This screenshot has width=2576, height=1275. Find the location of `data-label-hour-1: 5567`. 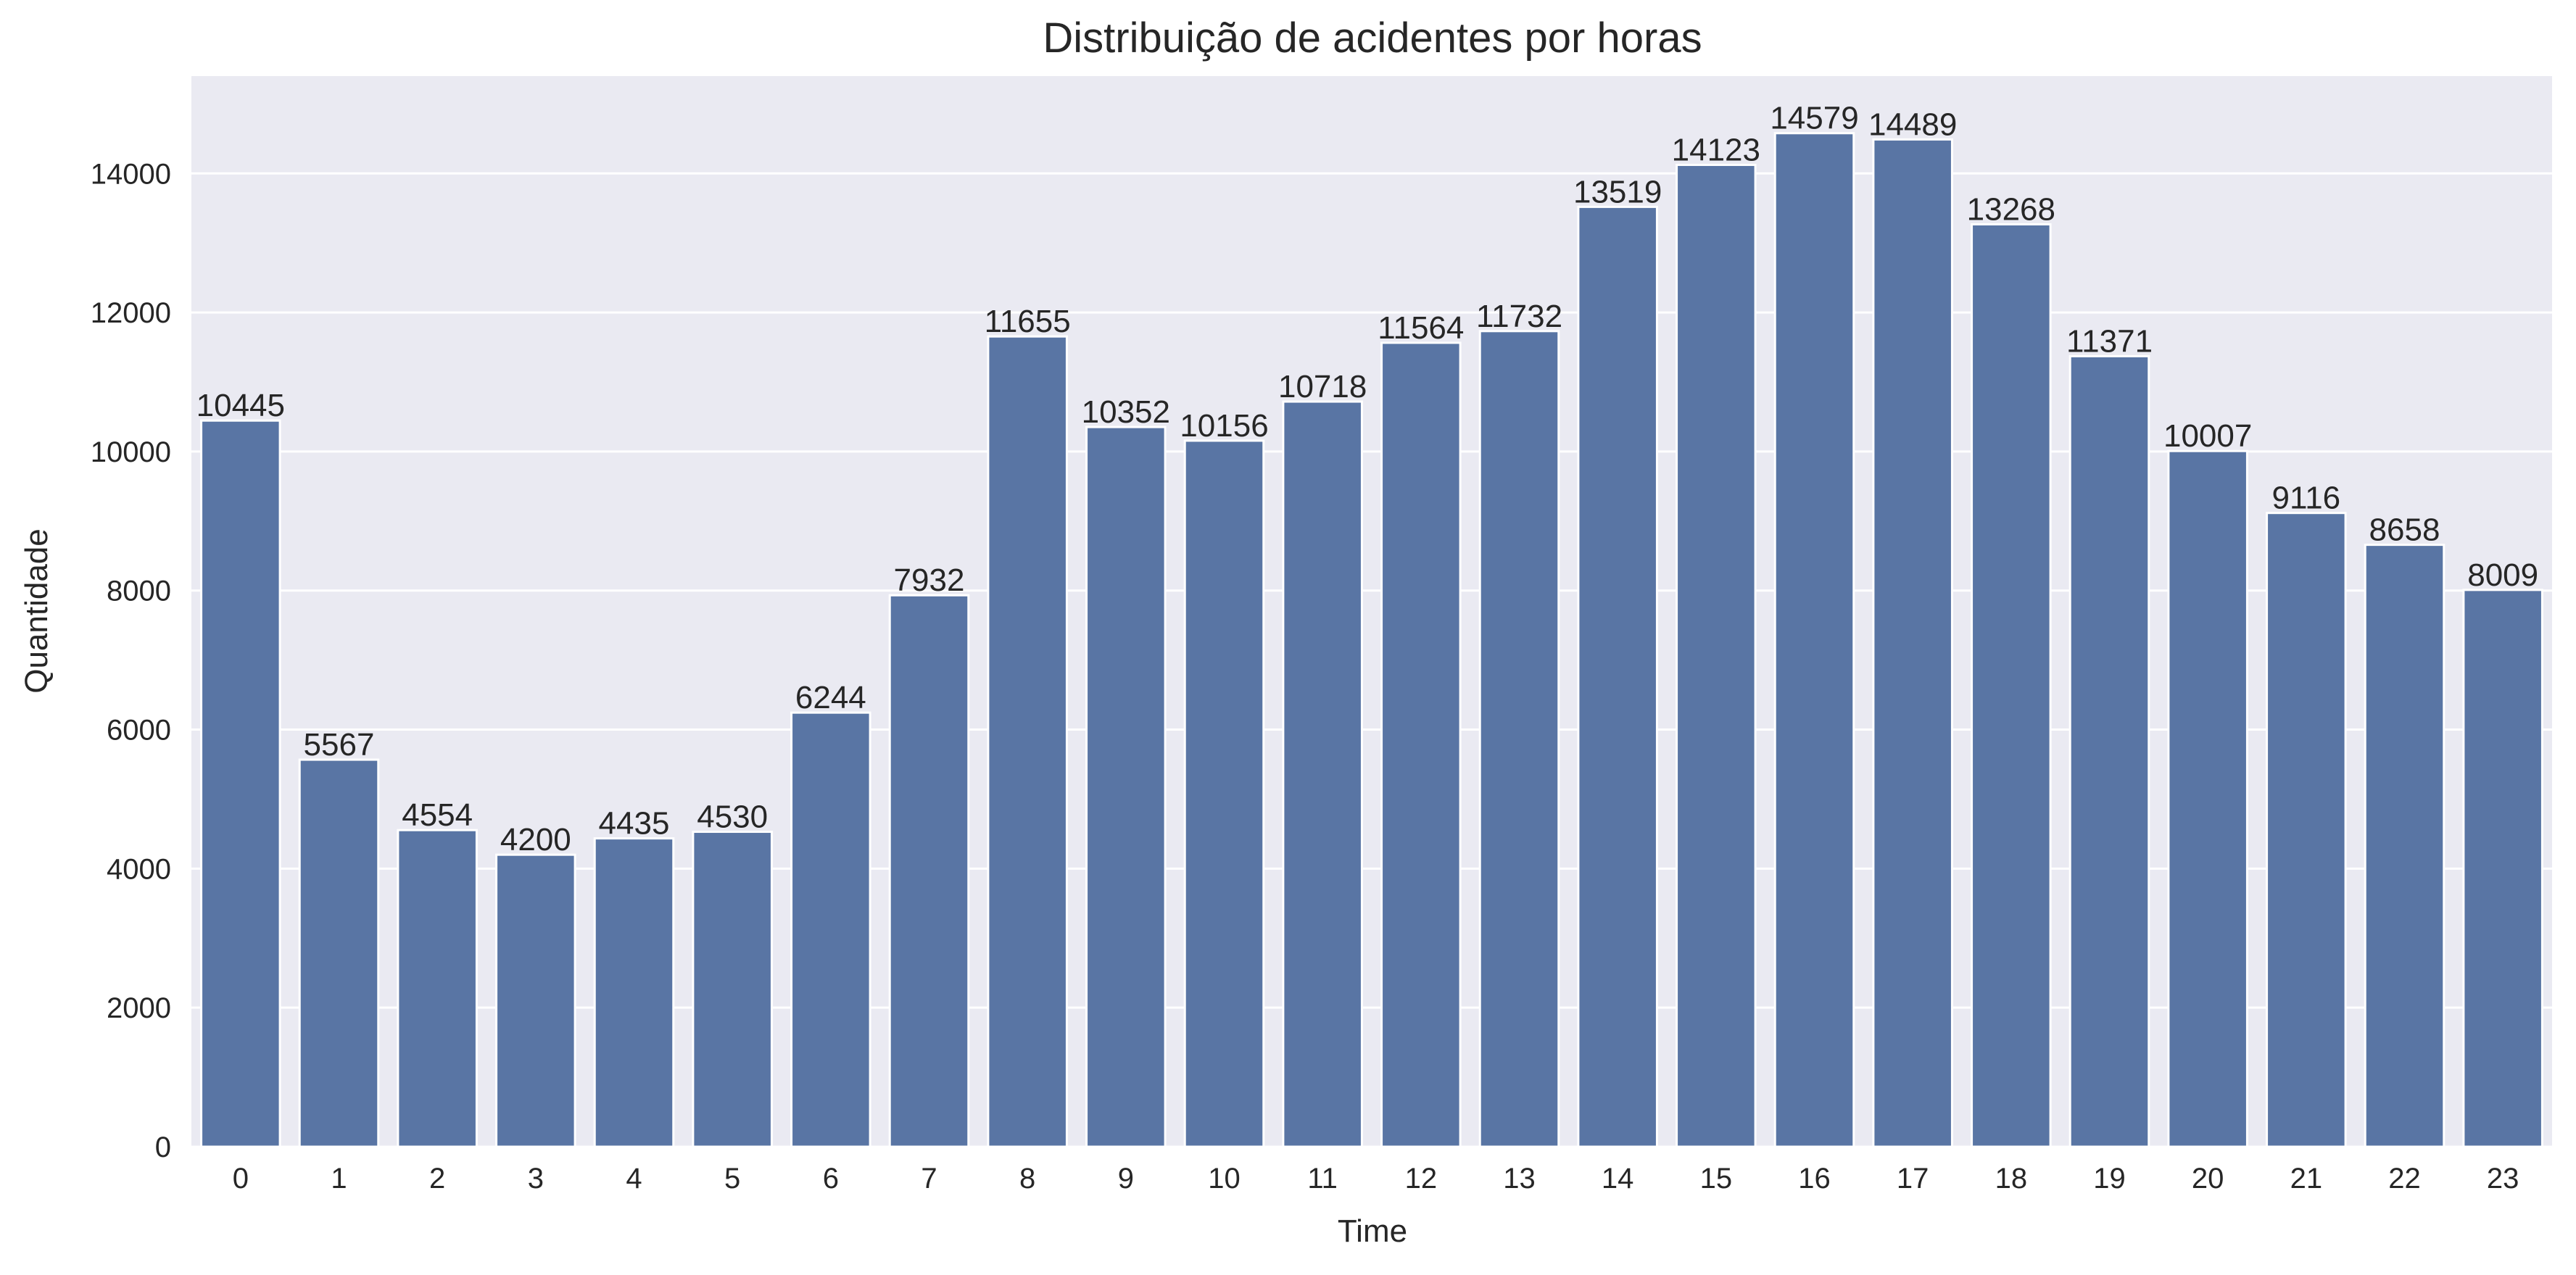

data-label-hour-1: 5567 is located at coordinates (339, 745).